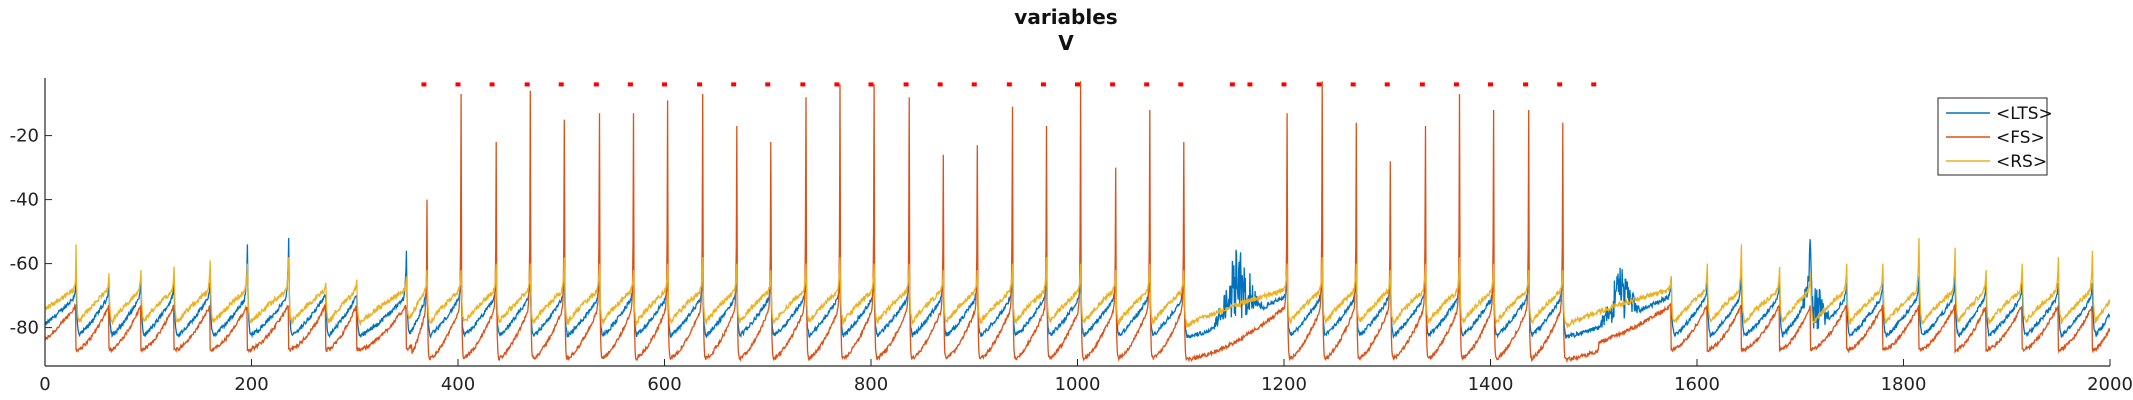 The height and width of the screenshot is (400, 2133). What do you see at coordinates (2021, 162) in the screenshot?
I see `legend-label-rs: <RS>` at bounding box center [2021, 162].